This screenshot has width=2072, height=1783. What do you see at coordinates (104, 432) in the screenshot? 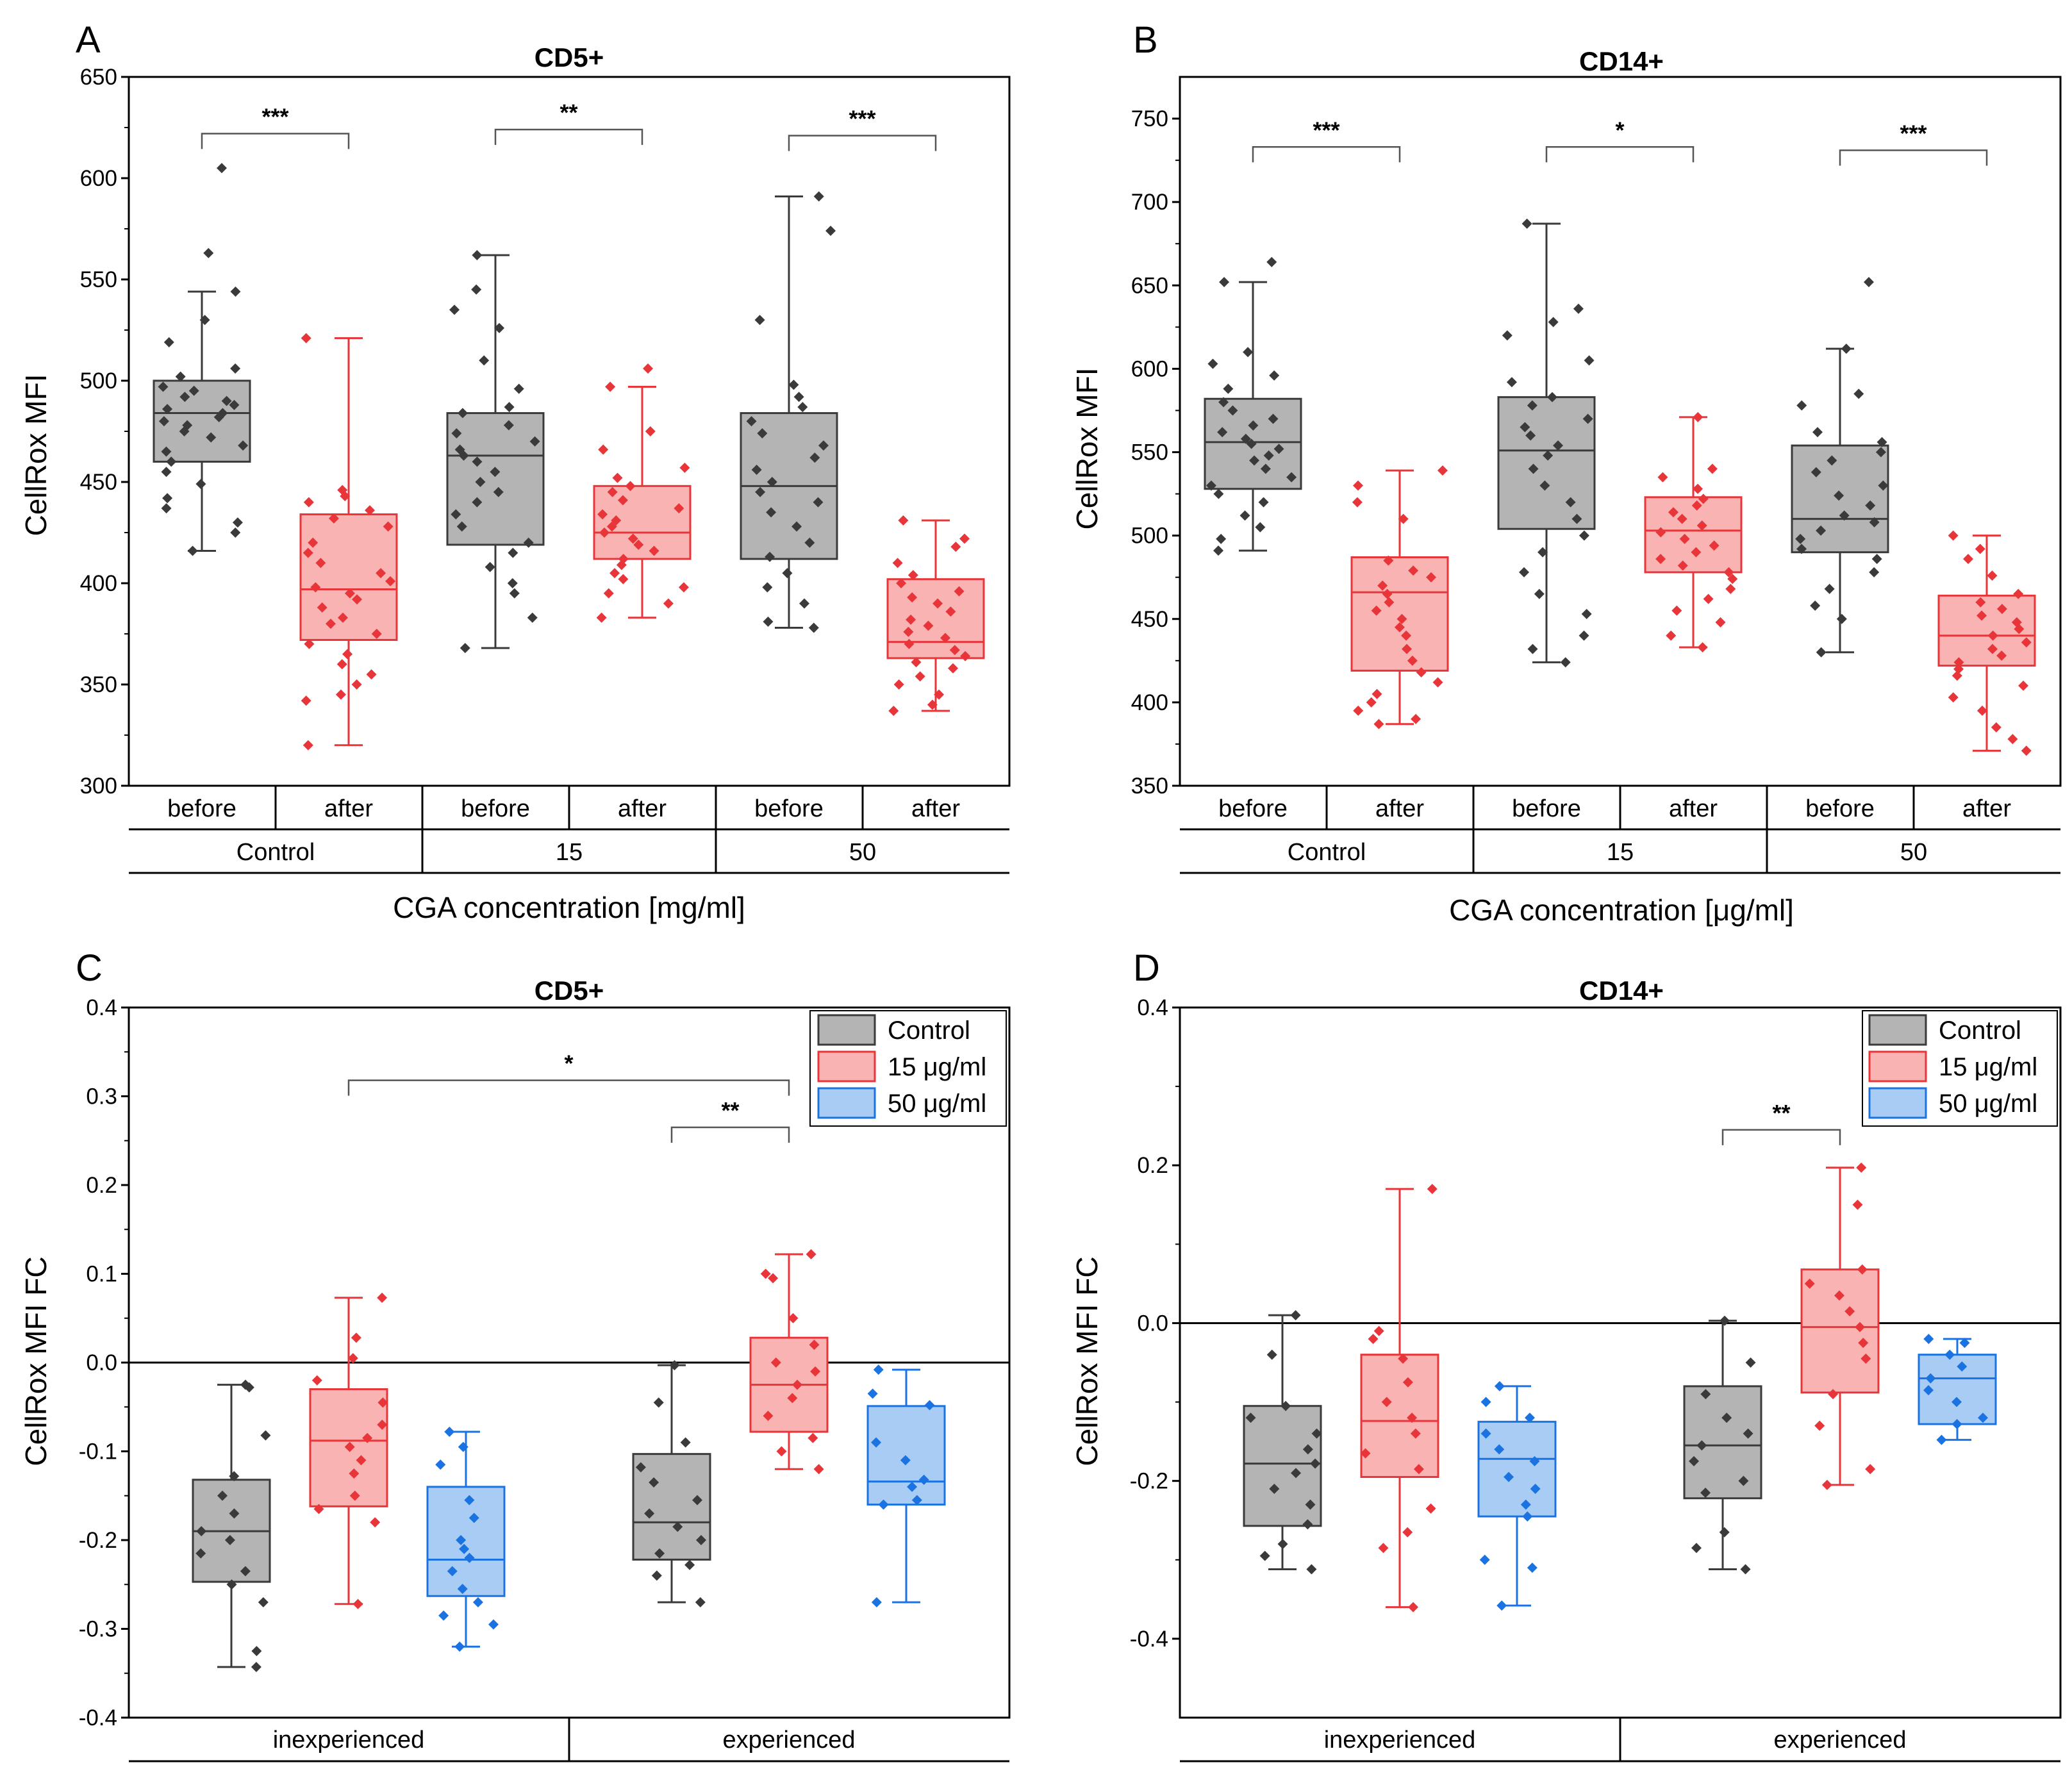
I see `y-ticks: 300 350 400 450 500 550 600 650` at bounding box center [104, 432].